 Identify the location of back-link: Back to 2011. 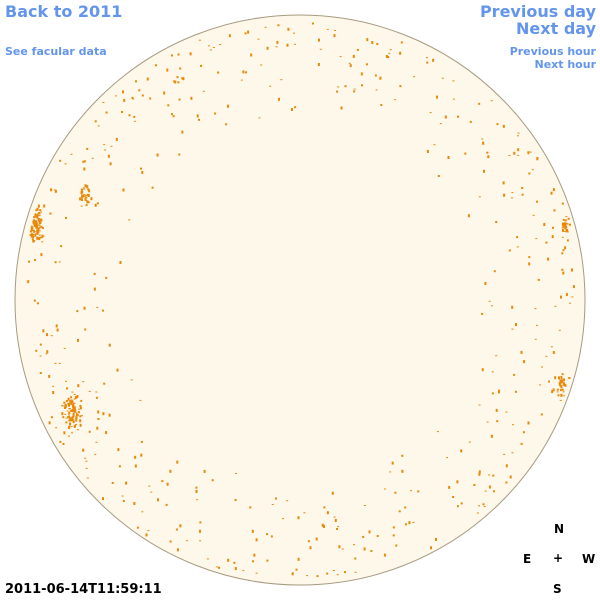
(64, 11).